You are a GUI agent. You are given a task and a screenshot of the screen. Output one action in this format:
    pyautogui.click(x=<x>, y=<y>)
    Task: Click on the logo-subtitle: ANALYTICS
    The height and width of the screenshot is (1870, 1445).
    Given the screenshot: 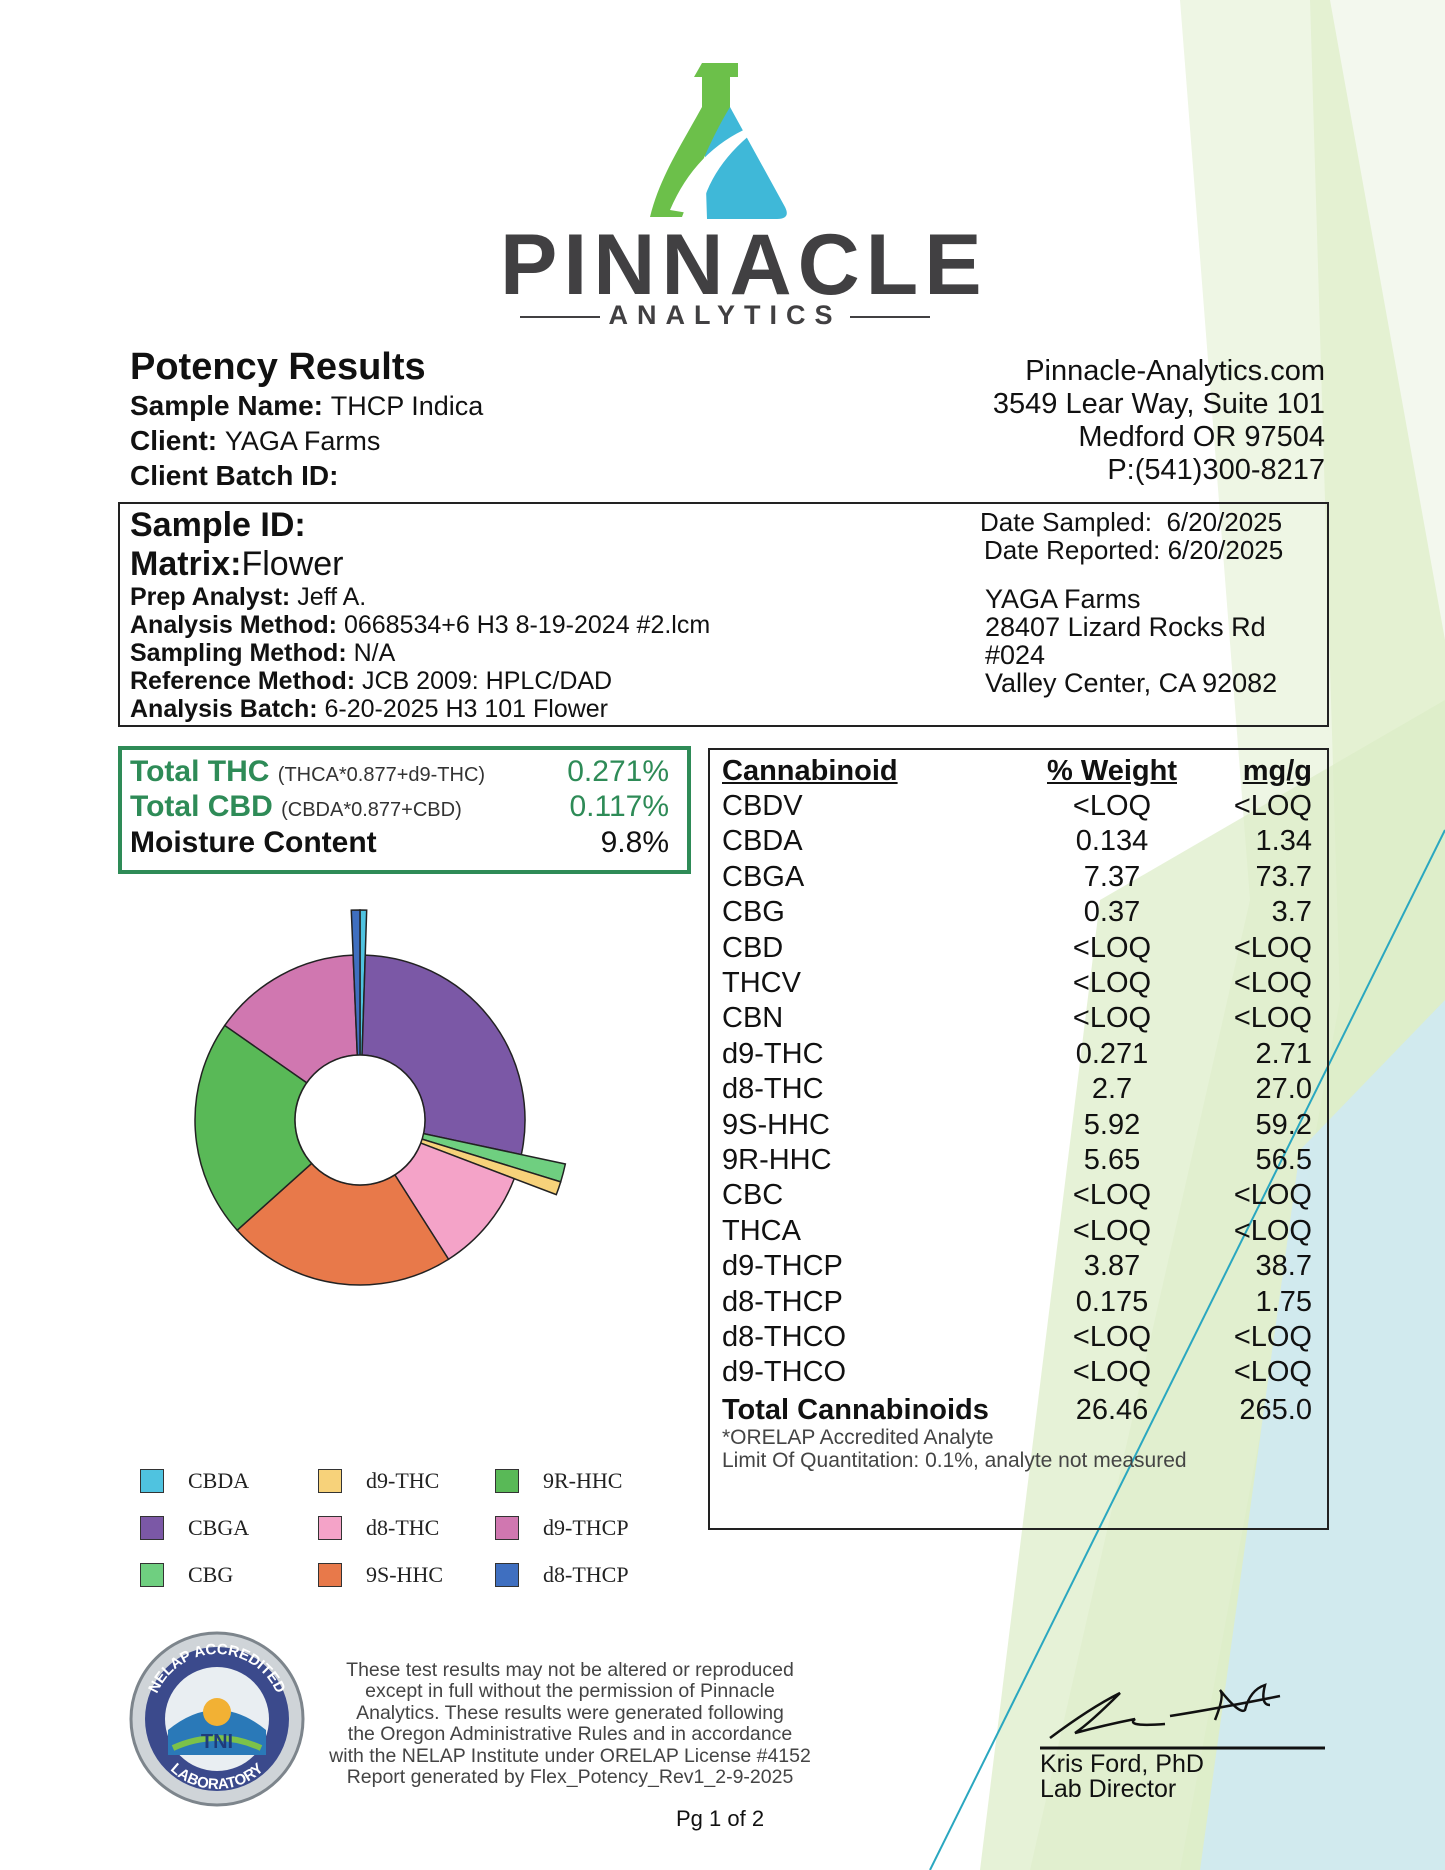 What is the action you would take?
    pyautogui.click(x=725, y=315)
    